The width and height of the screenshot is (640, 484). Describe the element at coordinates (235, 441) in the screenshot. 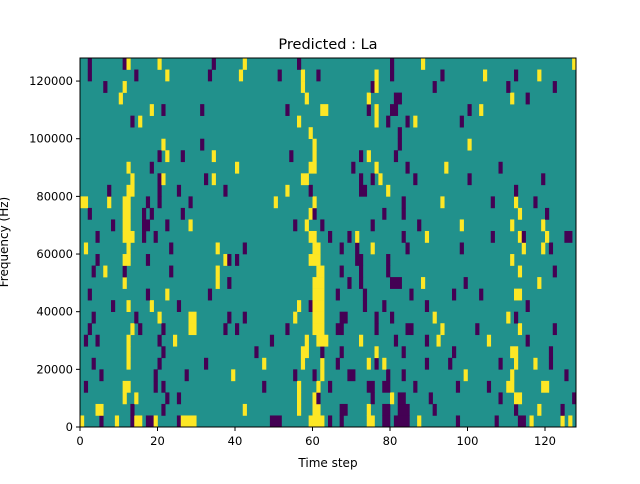

I see `x-tick-label: 40` at that location.